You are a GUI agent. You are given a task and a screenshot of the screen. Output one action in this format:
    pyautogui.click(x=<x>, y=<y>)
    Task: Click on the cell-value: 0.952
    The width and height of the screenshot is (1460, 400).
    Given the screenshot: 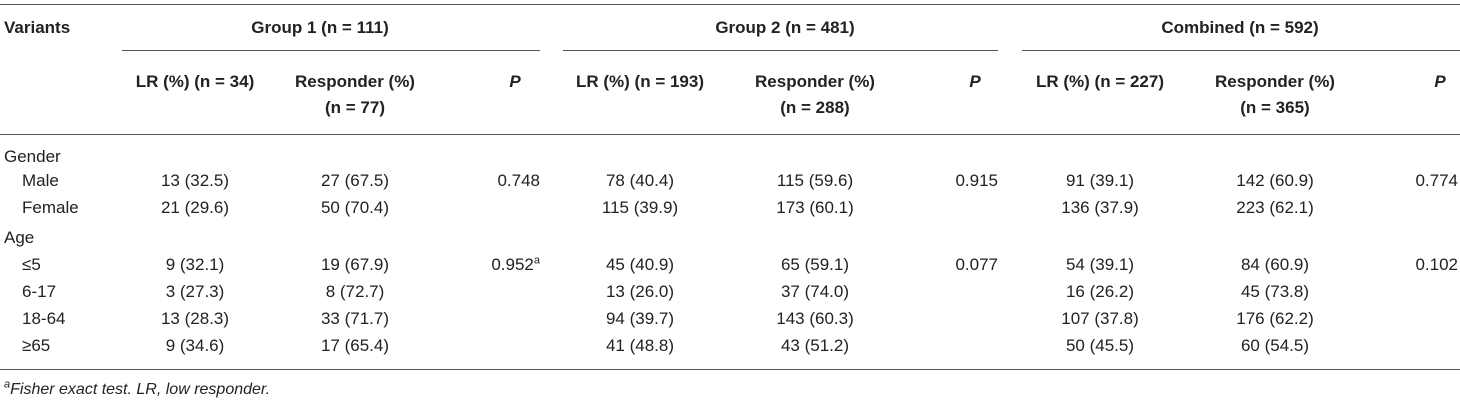 What is the action you would take?
    pyautogui.click(x=512, y=264)
    